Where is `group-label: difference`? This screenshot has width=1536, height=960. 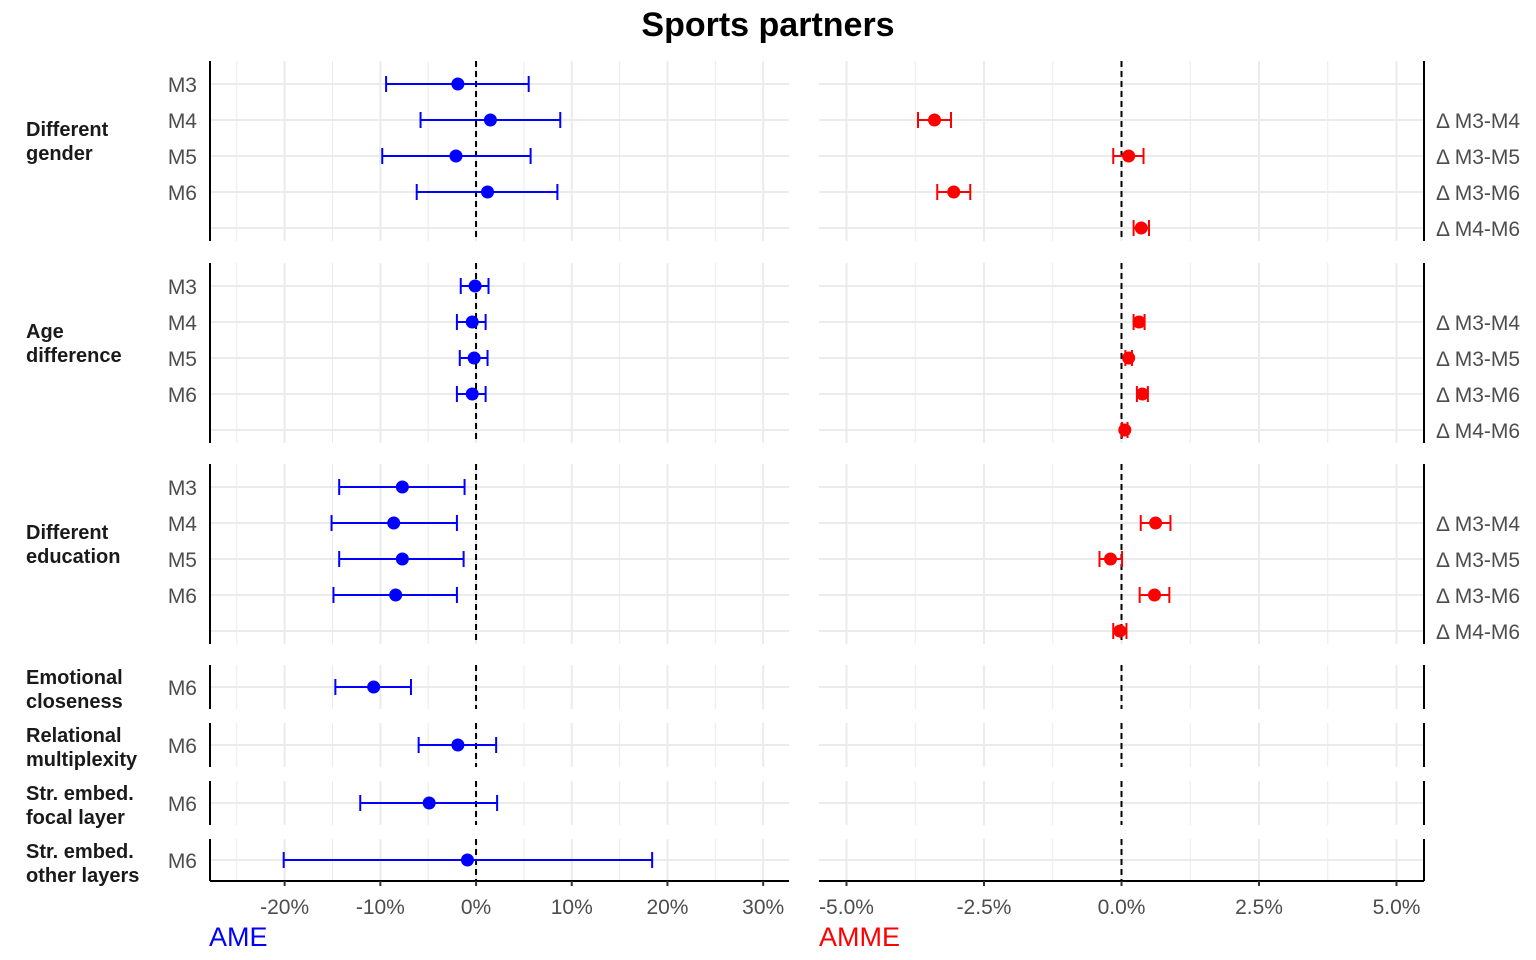
group-label: difference is located at coordinates (74, 356).